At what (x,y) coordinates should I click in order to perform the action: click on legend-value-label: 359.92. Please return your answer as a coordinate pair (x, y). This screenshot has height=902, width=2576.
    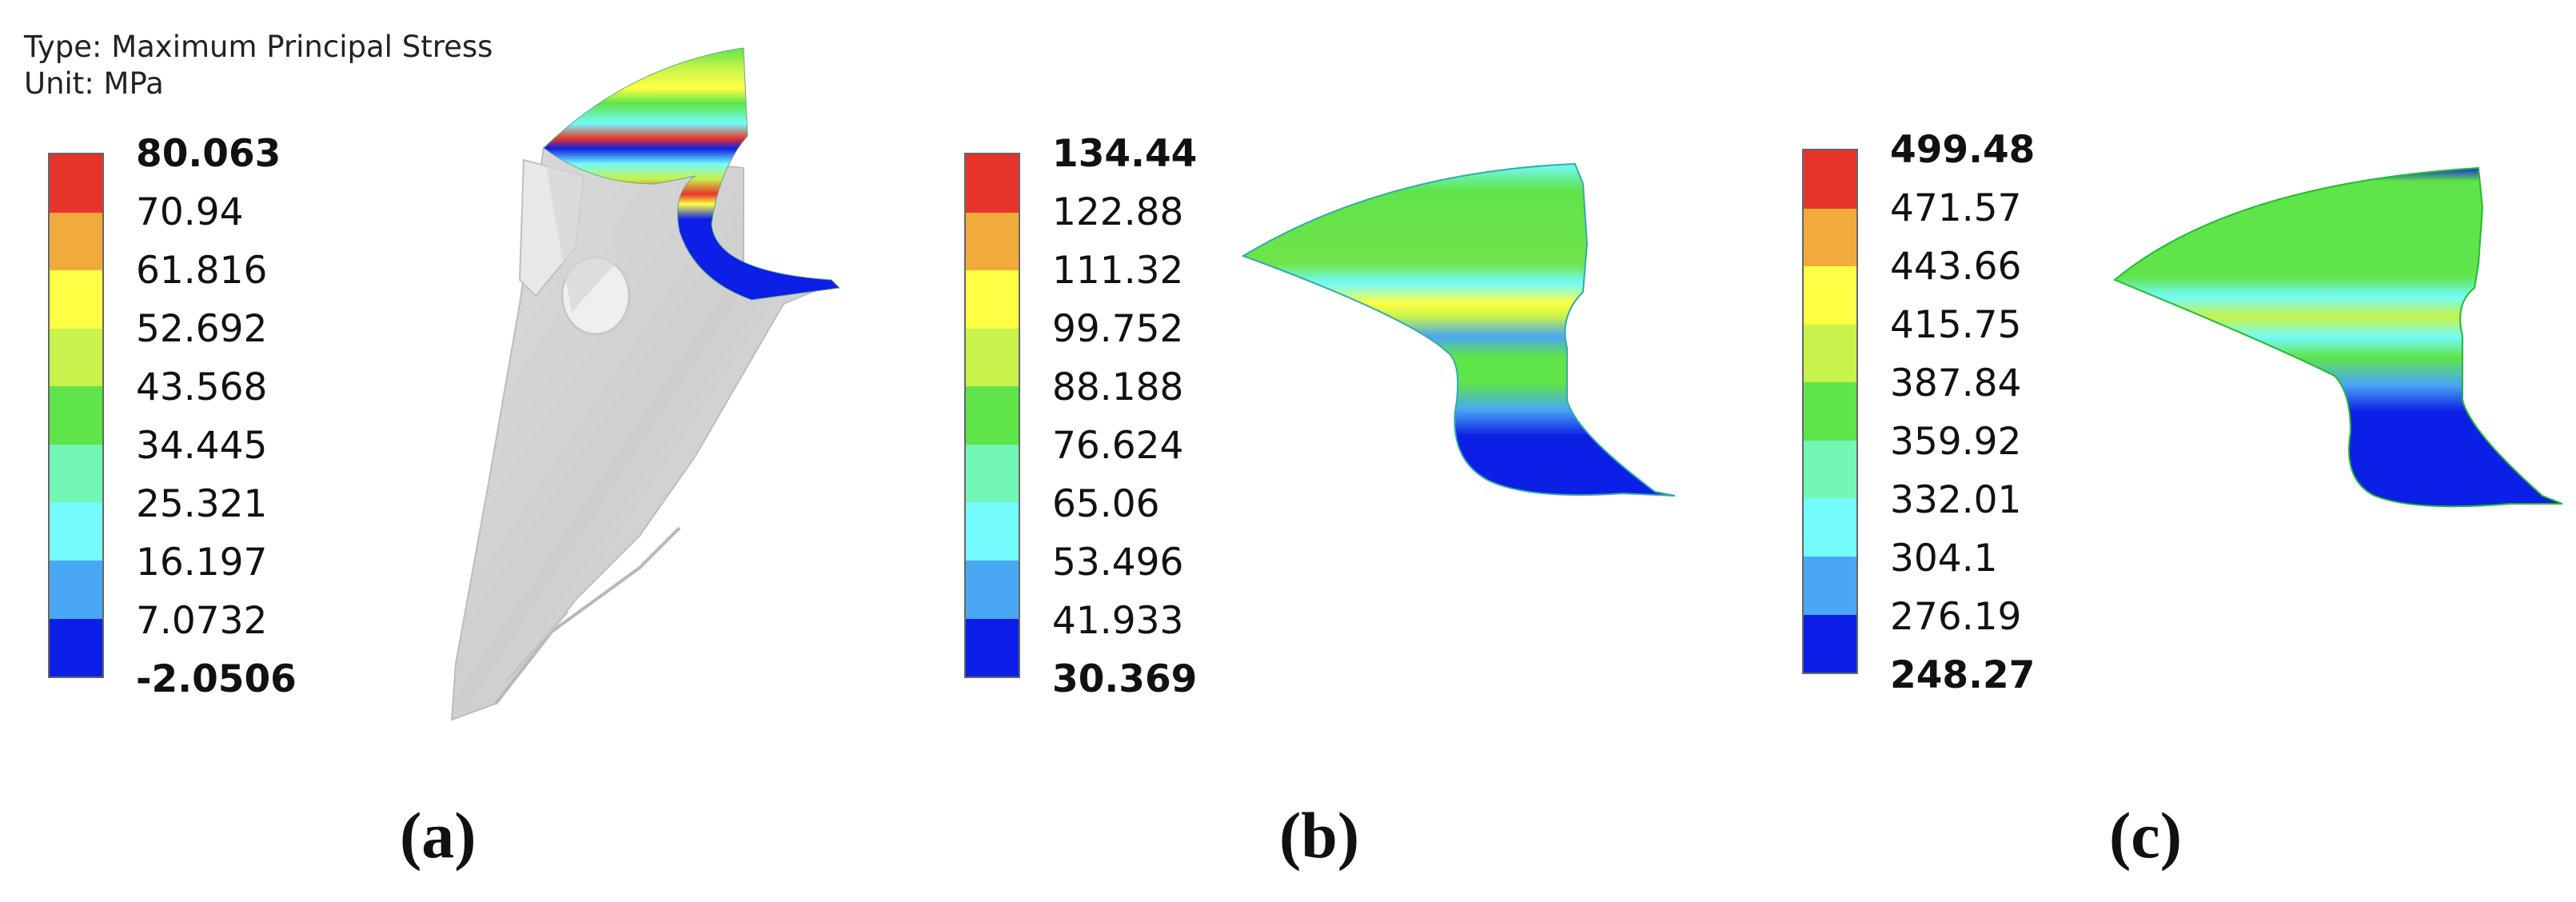
    Looking at the image, I should click on (1956, 442).